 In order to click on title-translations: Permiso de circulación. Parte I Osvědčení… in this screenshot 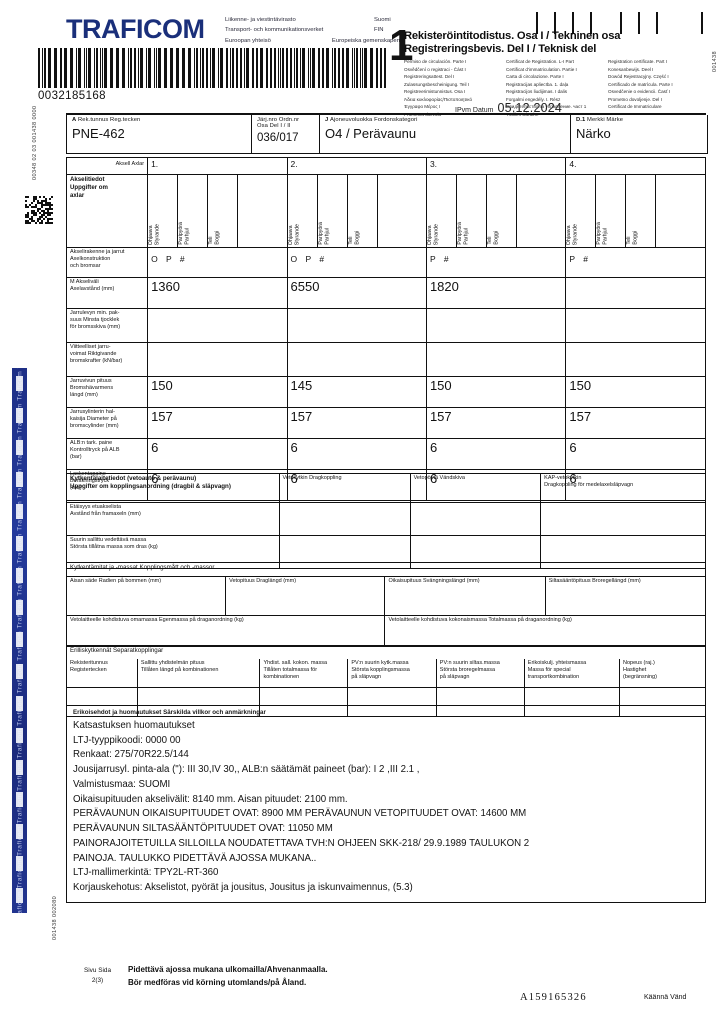, I will do `click(555, 88)`.